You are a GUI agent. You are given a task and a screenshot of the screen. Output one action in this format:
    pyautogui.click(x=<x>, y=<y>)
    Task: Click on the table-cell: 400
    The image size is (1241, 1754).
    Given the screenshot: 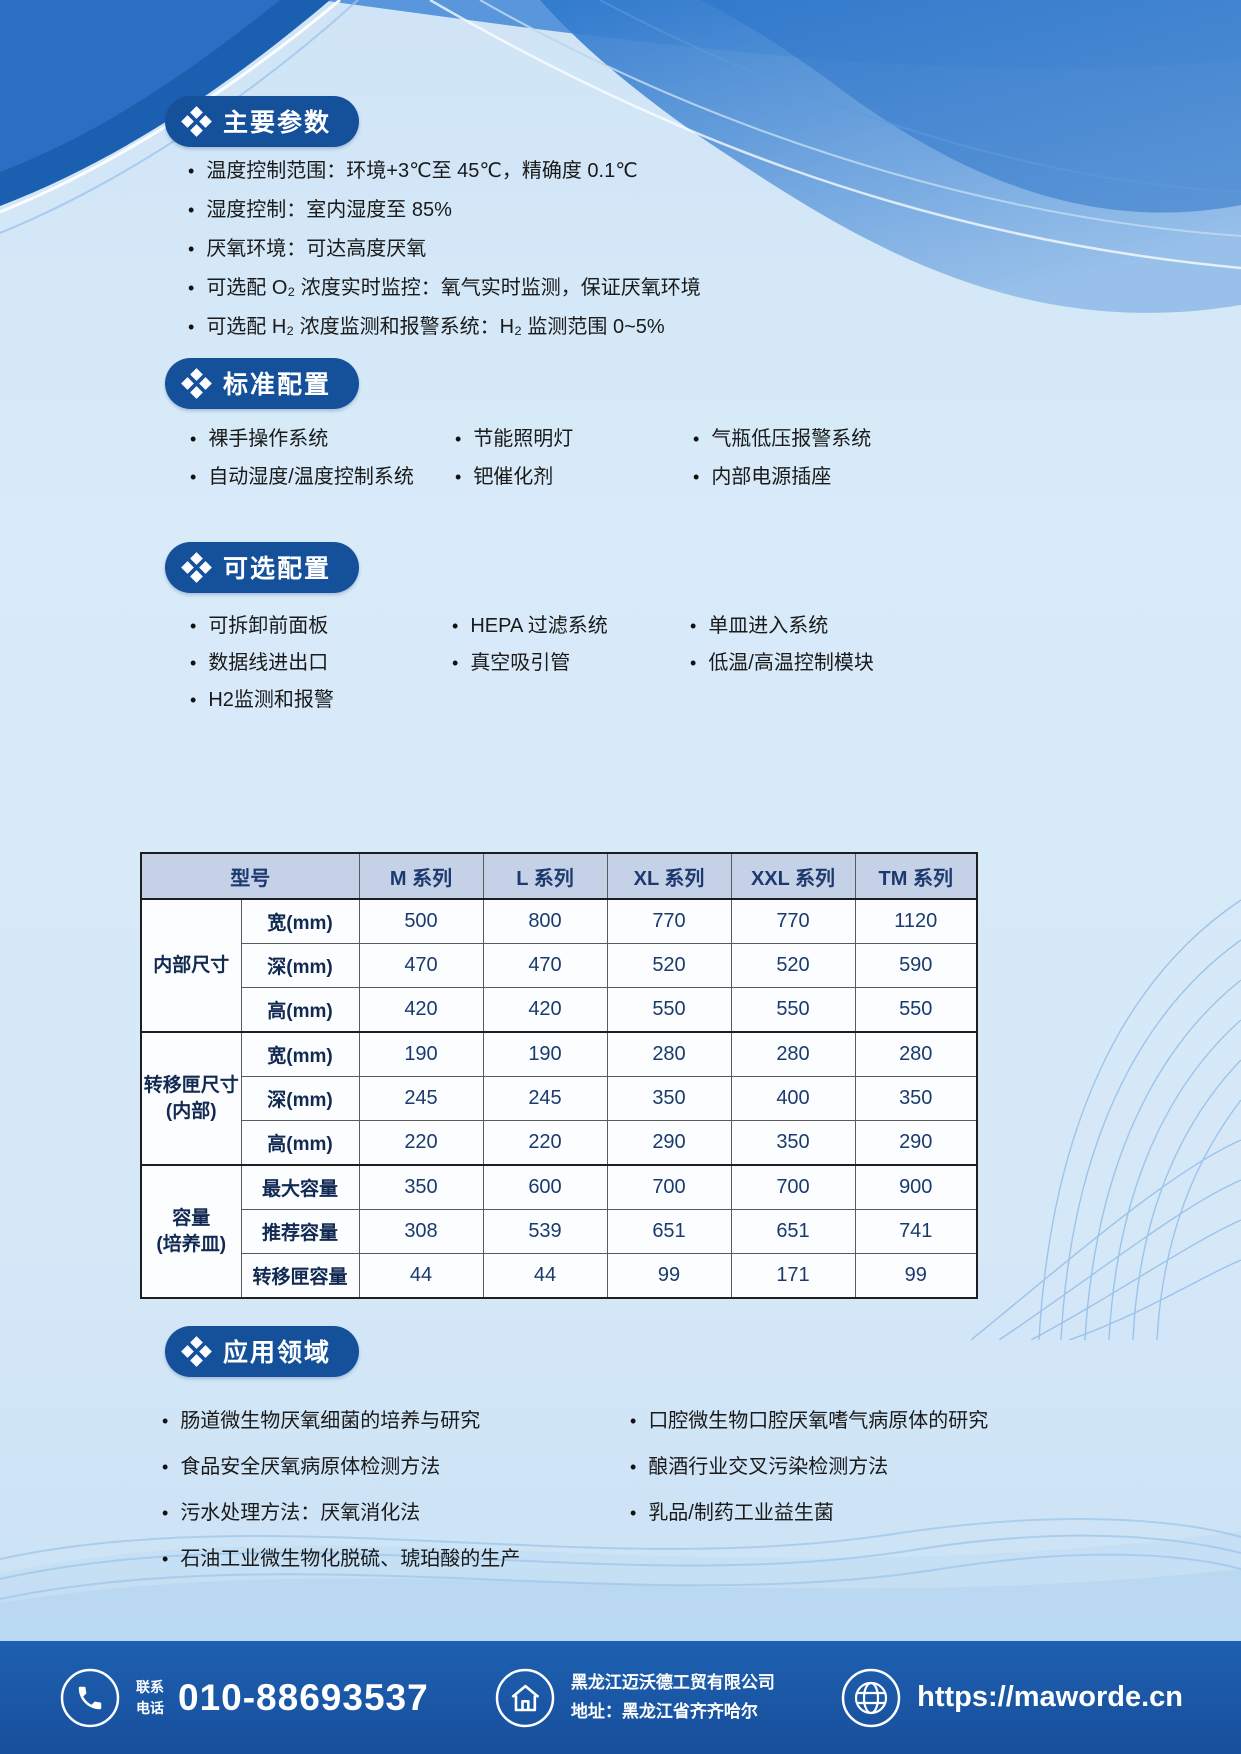 What is the action you would take?
    pyautogui.click(x=793, y=1098)
    